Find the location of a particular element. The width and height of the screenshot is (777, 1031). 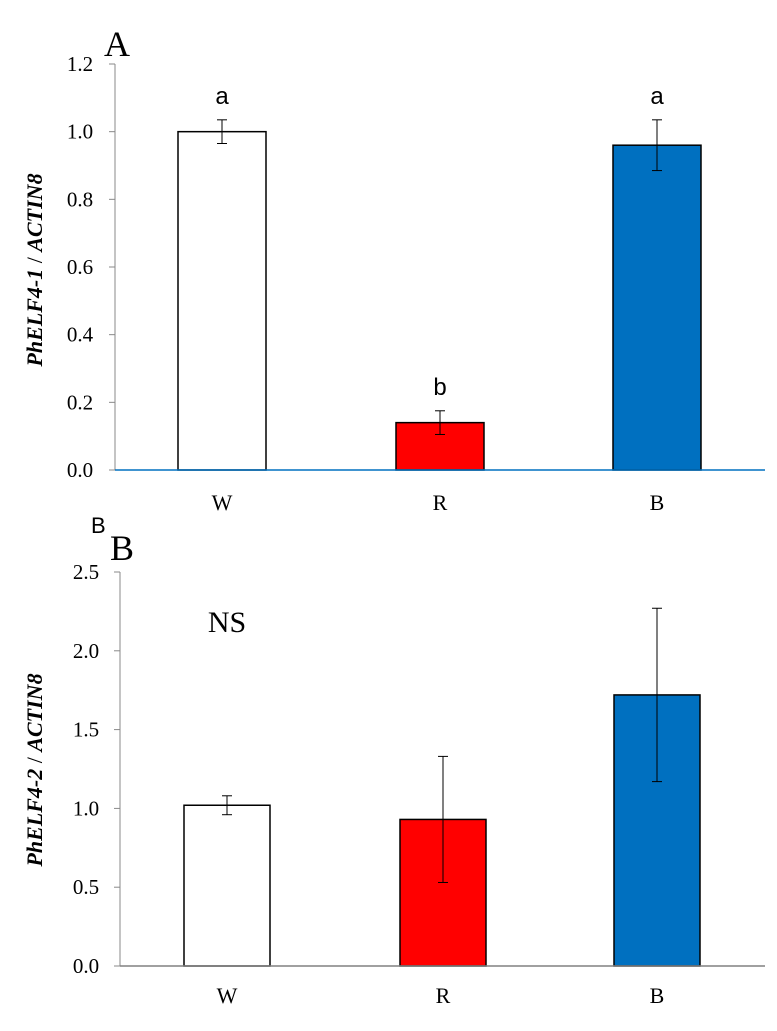

y-axis-label-gene: PhELF4-1 is located at coordinates (34, 318).